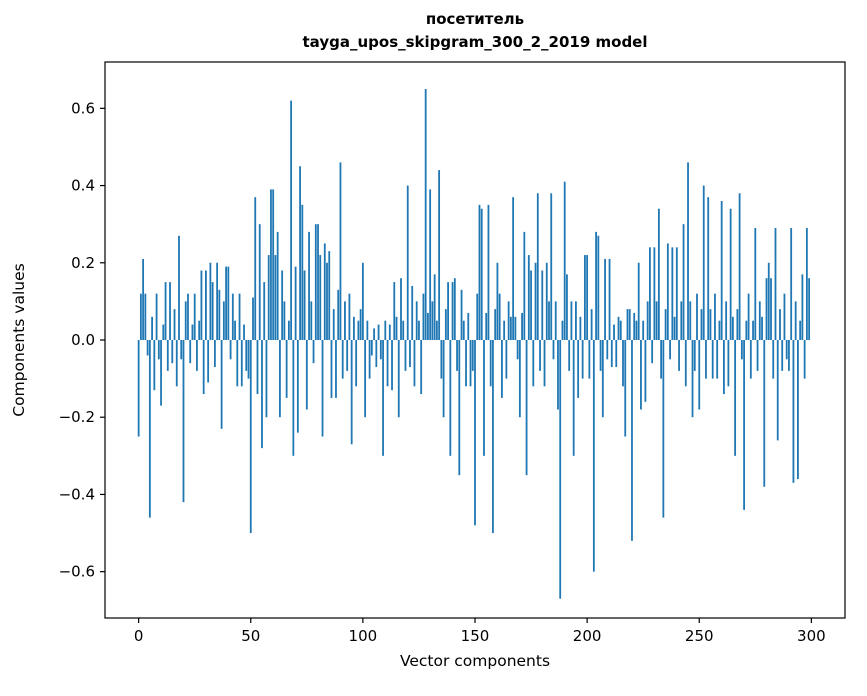 The height and width of the screenshot is (696, 867). I want to click on chart-subtitle: tayga_upos_skipgram_300_2_2019 model, so click(475, 42).